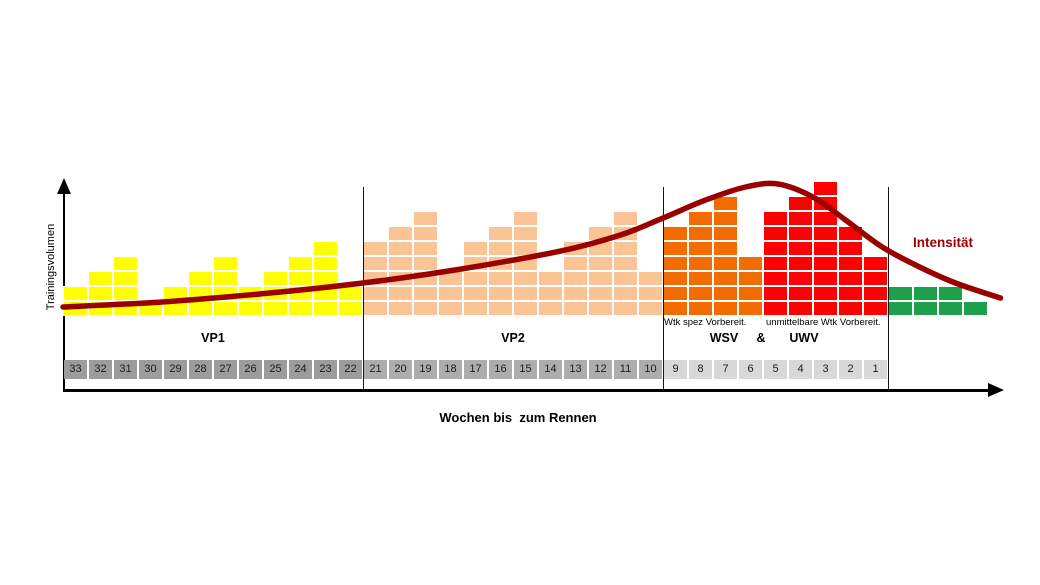 The width and height of the screenshot is (1040, 585). Describe the element at coordinates (675, 369) in the screenshot. I see `week-number-cell: 9` at that location.